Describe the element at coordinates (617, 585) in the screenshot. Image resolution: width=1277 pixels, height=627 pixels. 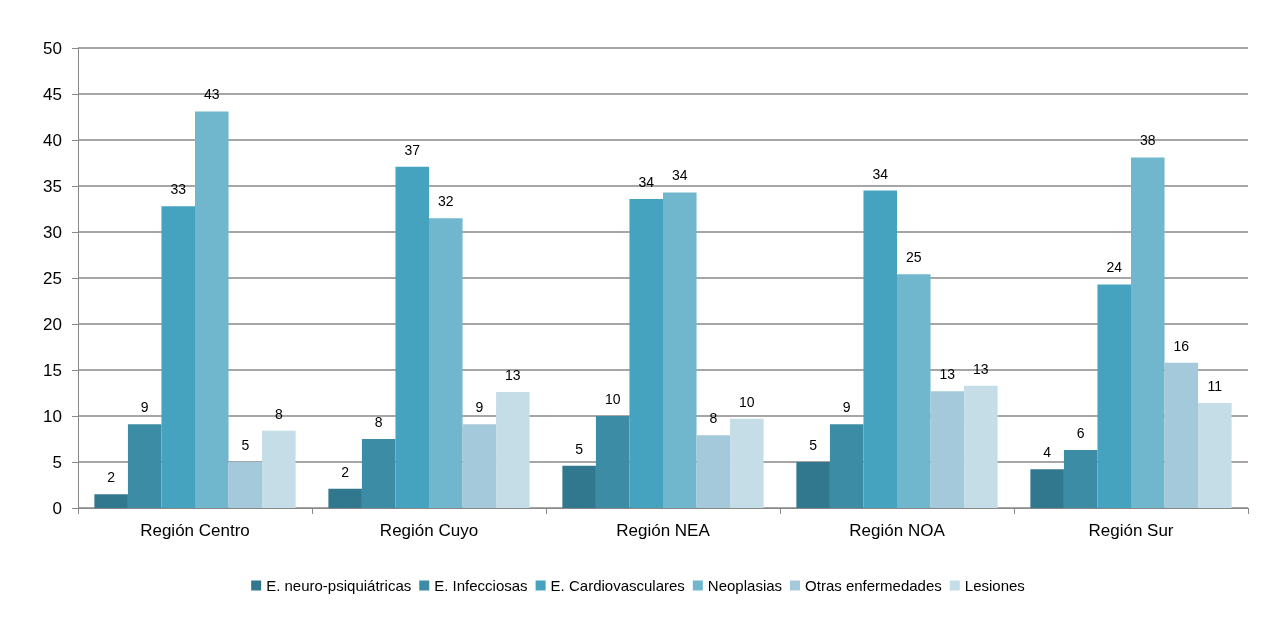
I see `legend-label: E. Cardiovasculares` at that location.